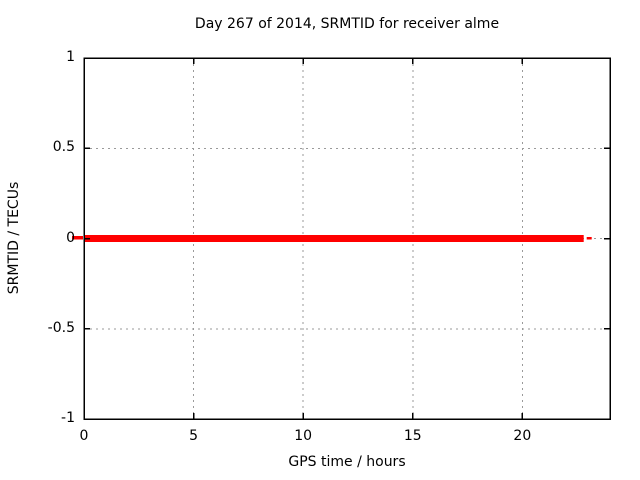  Describe the element at coordinates (347, 462) in the screenshot. I see `x-axis-label: GPS time / hours` at that location.